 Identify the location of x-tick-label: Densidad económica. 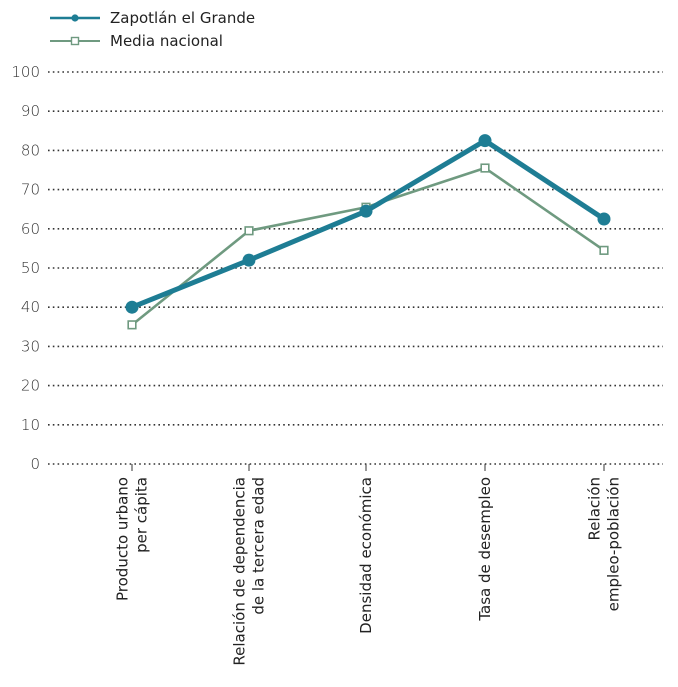
(366, 555).